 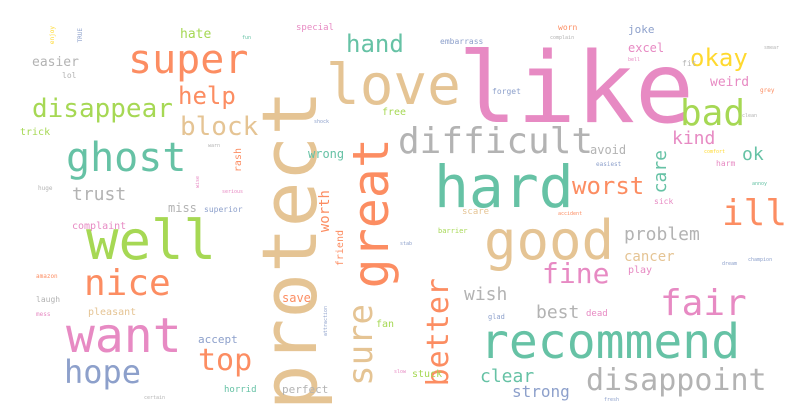 What do you see at coordinates (597, 314) in the screenshot?
I see `word-dead: dead` at bounding box center [597, 314].